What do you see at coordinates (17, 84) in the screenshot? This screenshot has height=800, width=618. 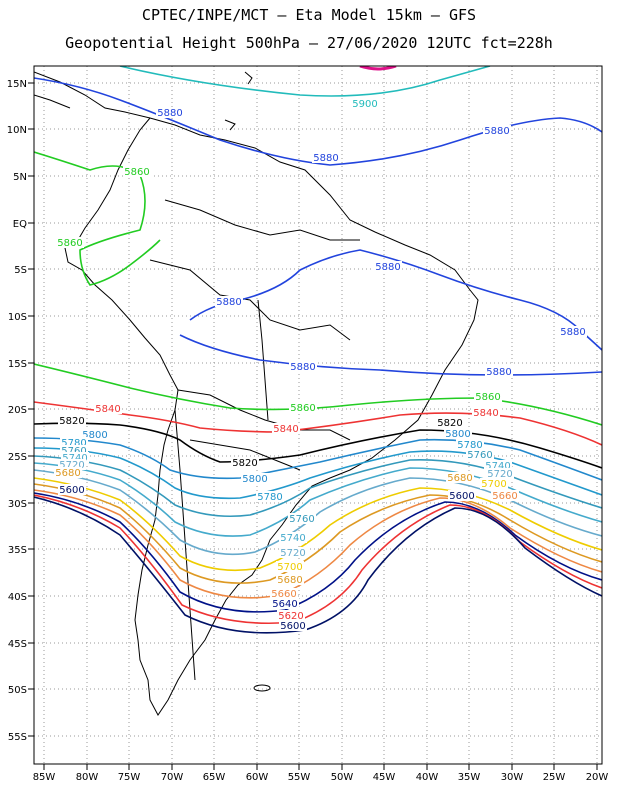 I see `lat-tick-label: 15N` at bounding box center [17, 84].